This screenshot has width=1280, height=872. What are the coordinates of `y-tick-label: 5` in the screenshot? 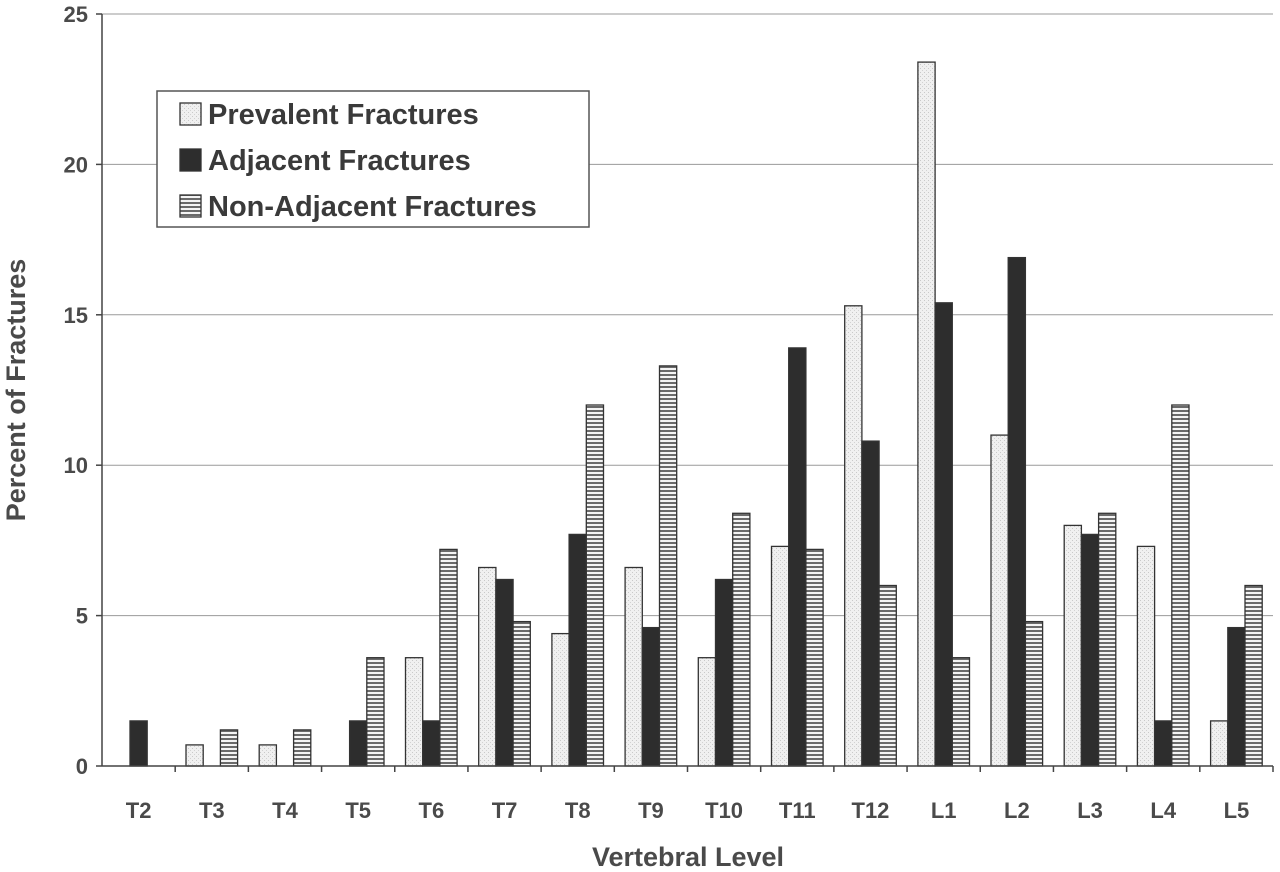 It's located at (82, 616).